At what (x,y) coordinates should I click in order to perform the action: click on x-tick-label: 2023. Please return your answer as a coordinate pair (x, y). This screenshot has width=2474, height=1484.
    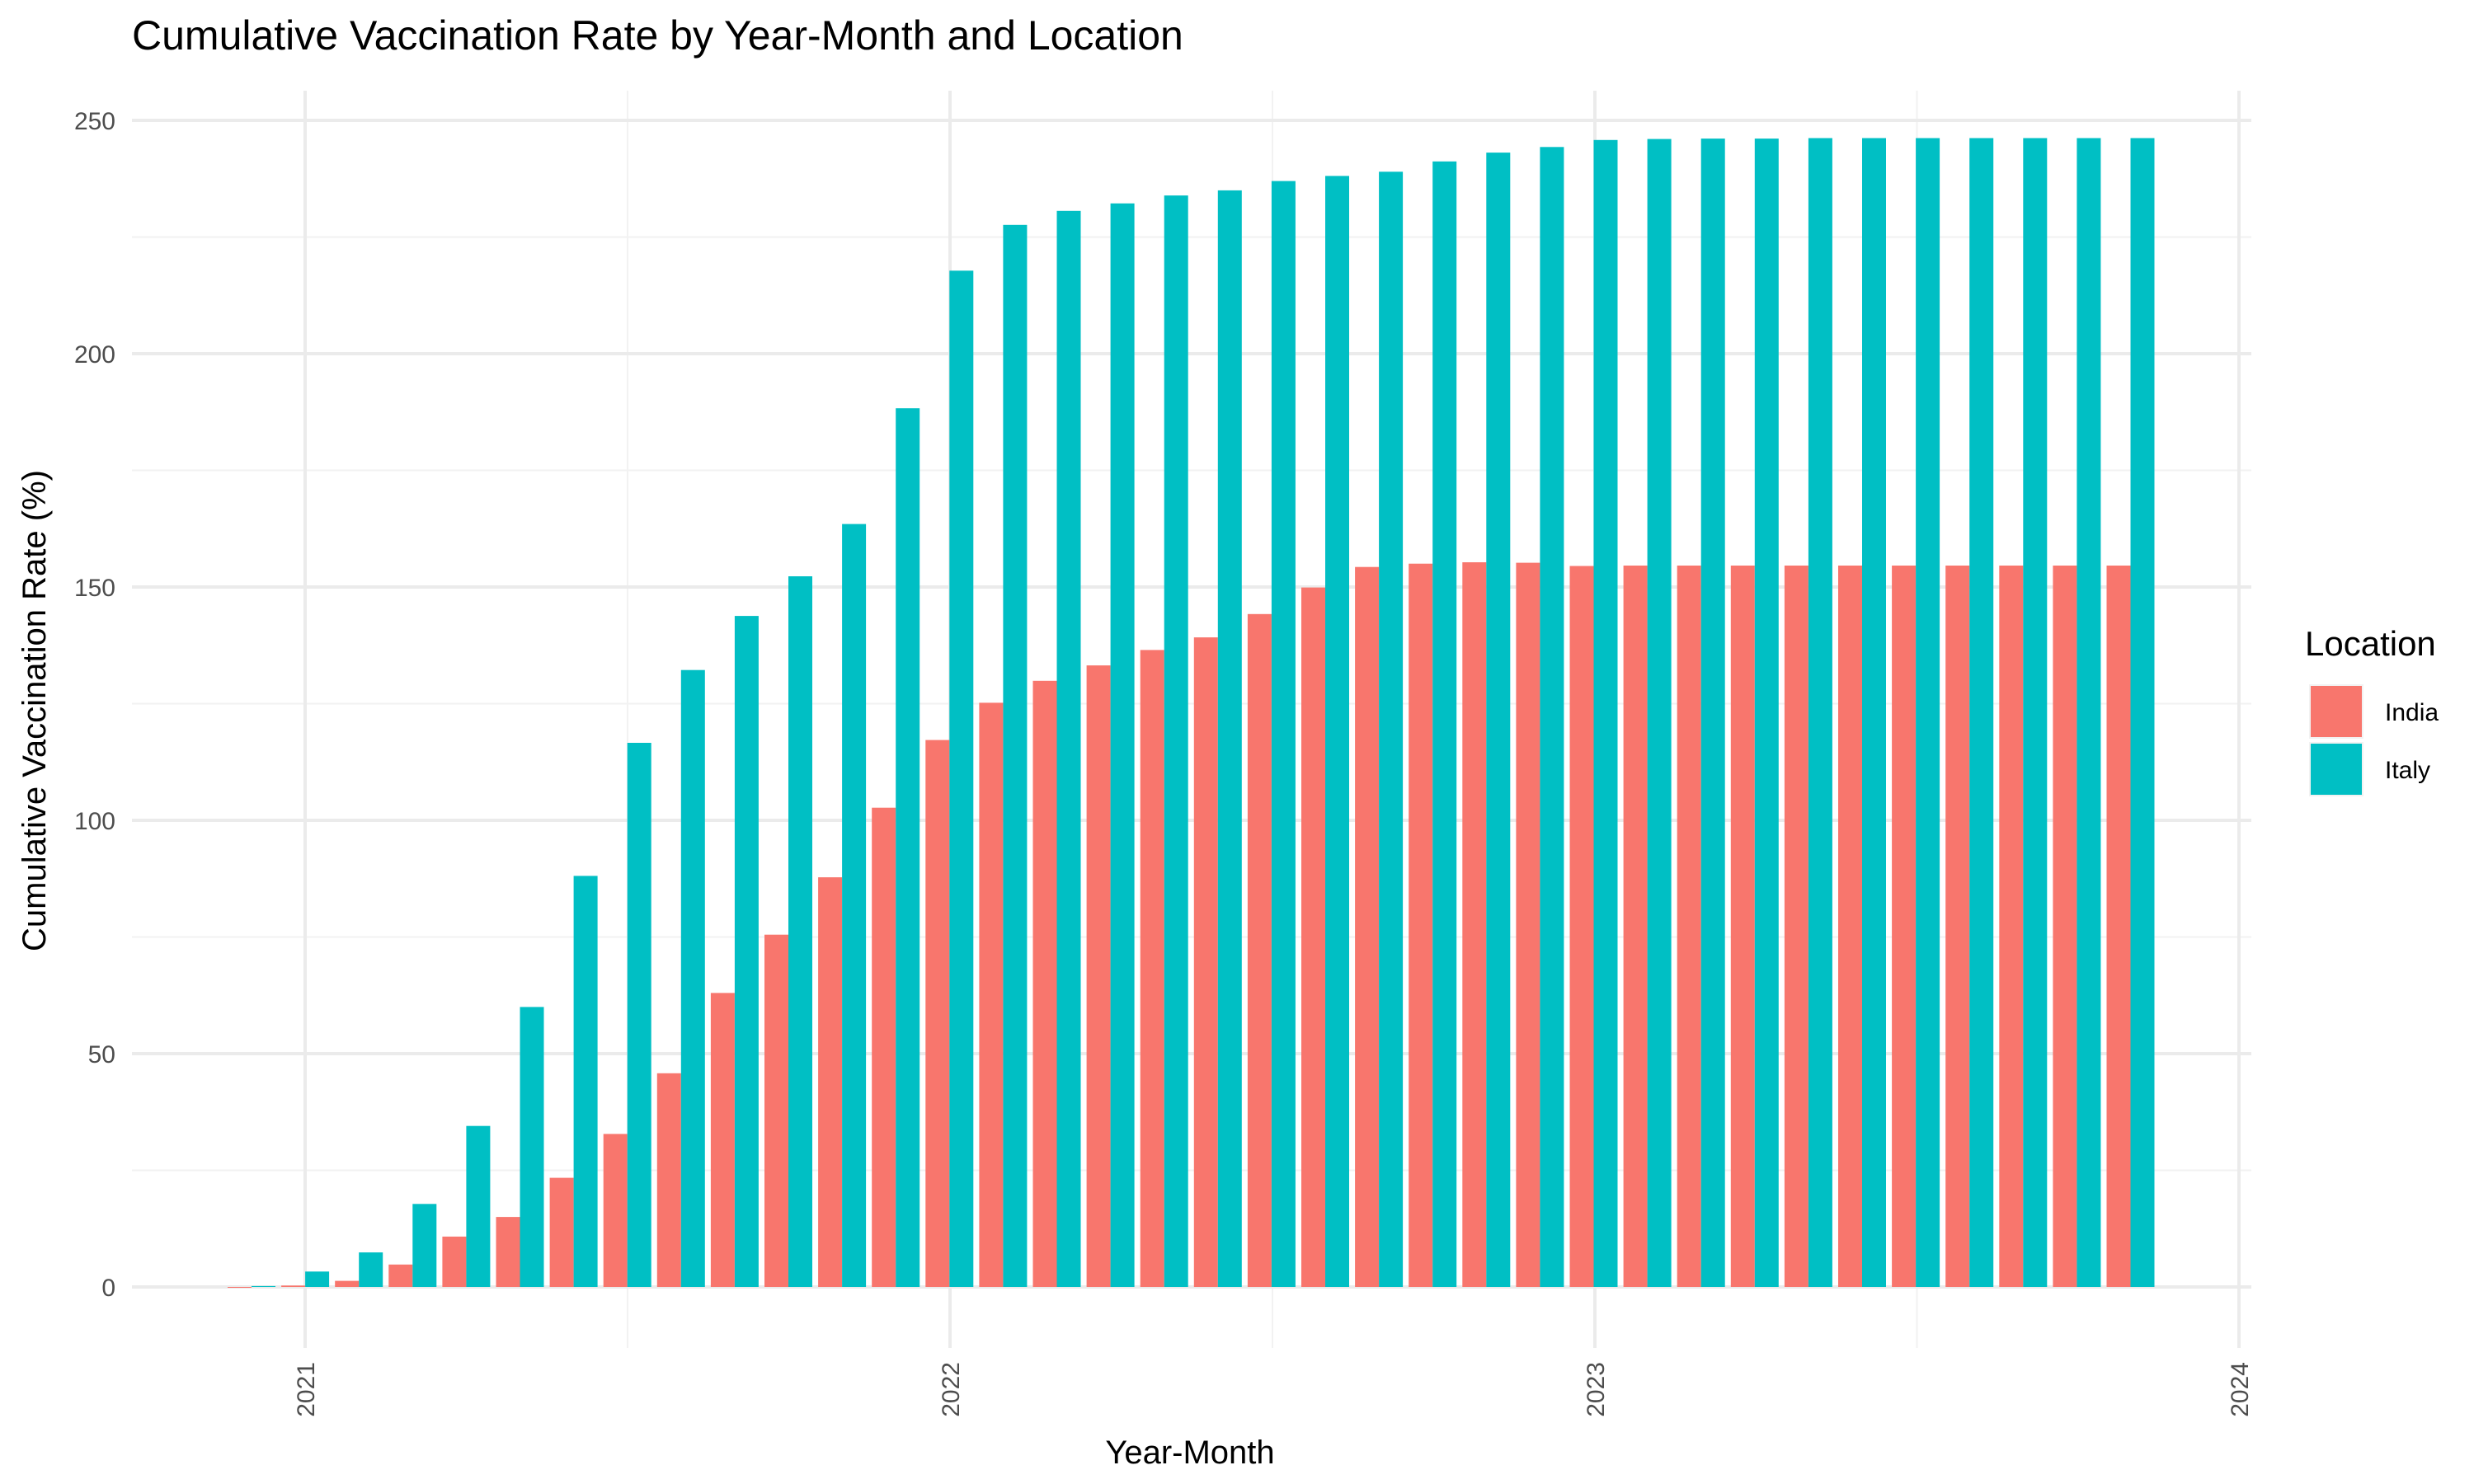
    Looking at the image, I should click on (1596, 1389).